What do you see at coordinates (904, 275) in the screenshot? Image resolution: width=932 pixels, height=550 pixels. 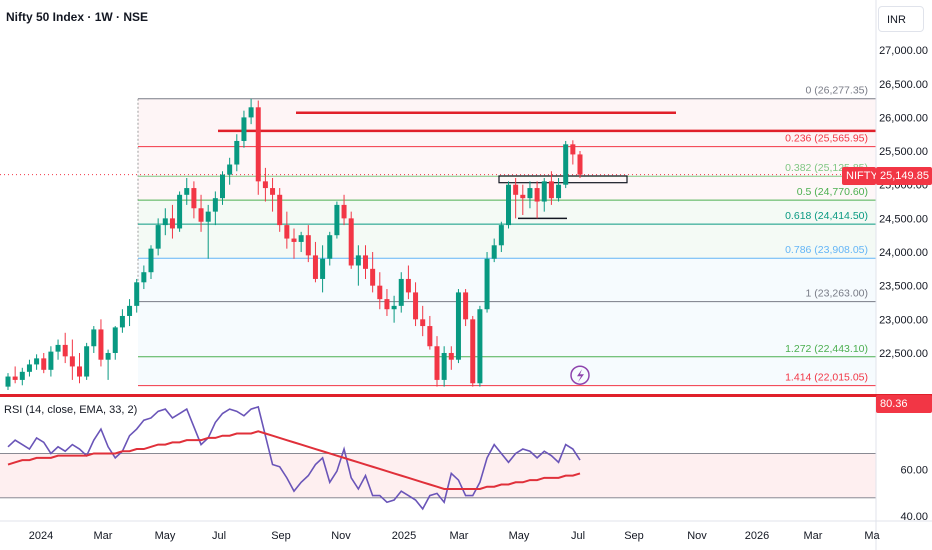 I see `price-axis-bg` at bounding box center [904, 275].